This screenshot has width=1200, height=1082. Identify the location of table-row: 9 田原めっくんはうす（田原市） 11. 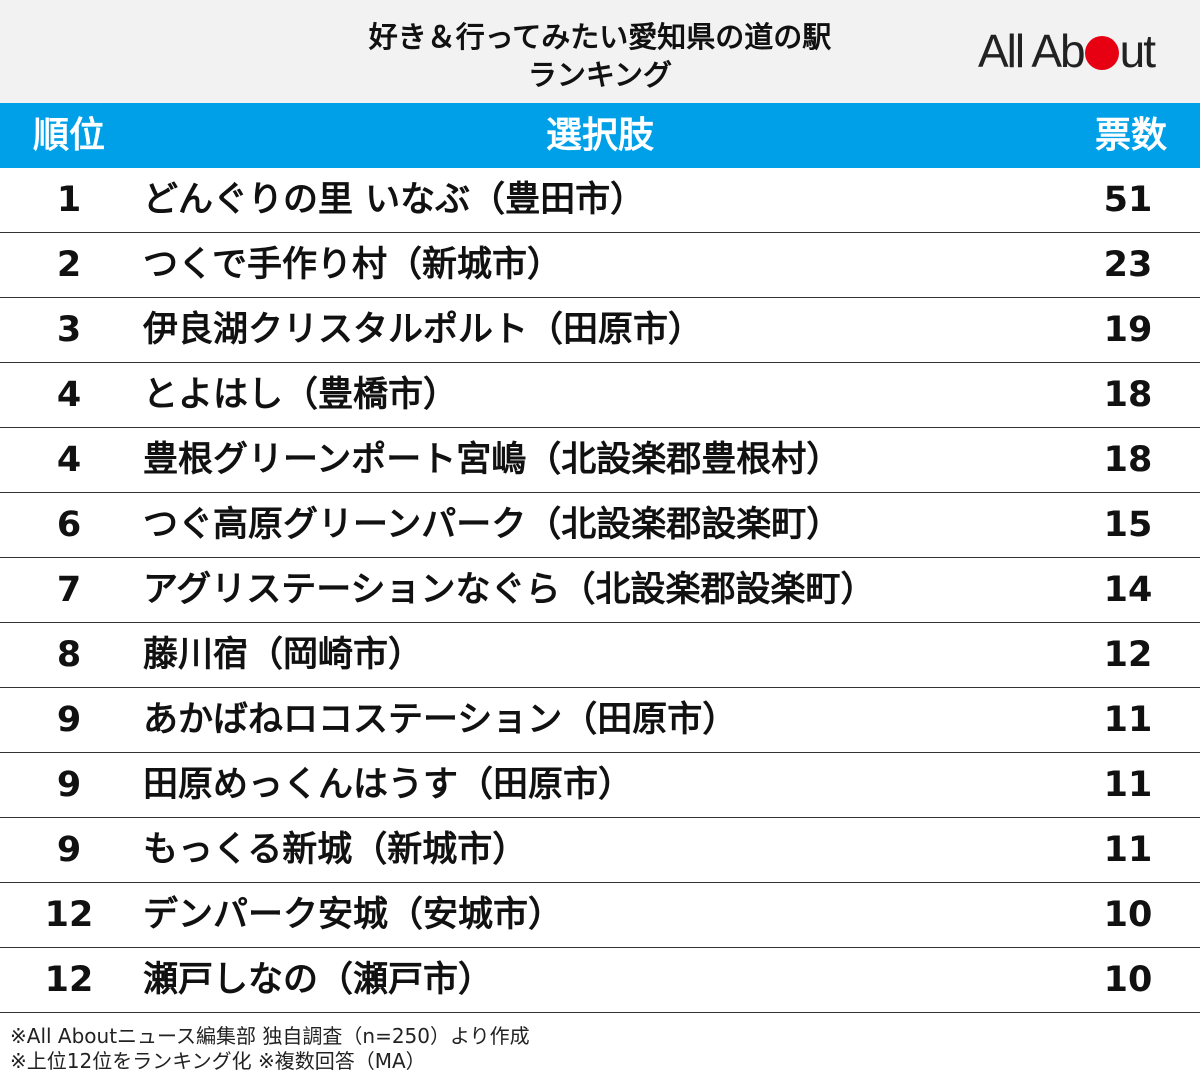
(600, 785).